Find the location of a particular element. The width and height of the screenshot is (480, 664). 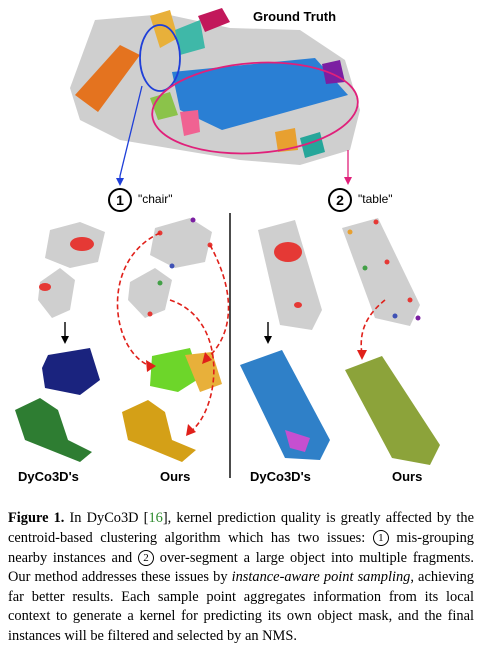

ours-chair-top is located at coordinates (170, 267).